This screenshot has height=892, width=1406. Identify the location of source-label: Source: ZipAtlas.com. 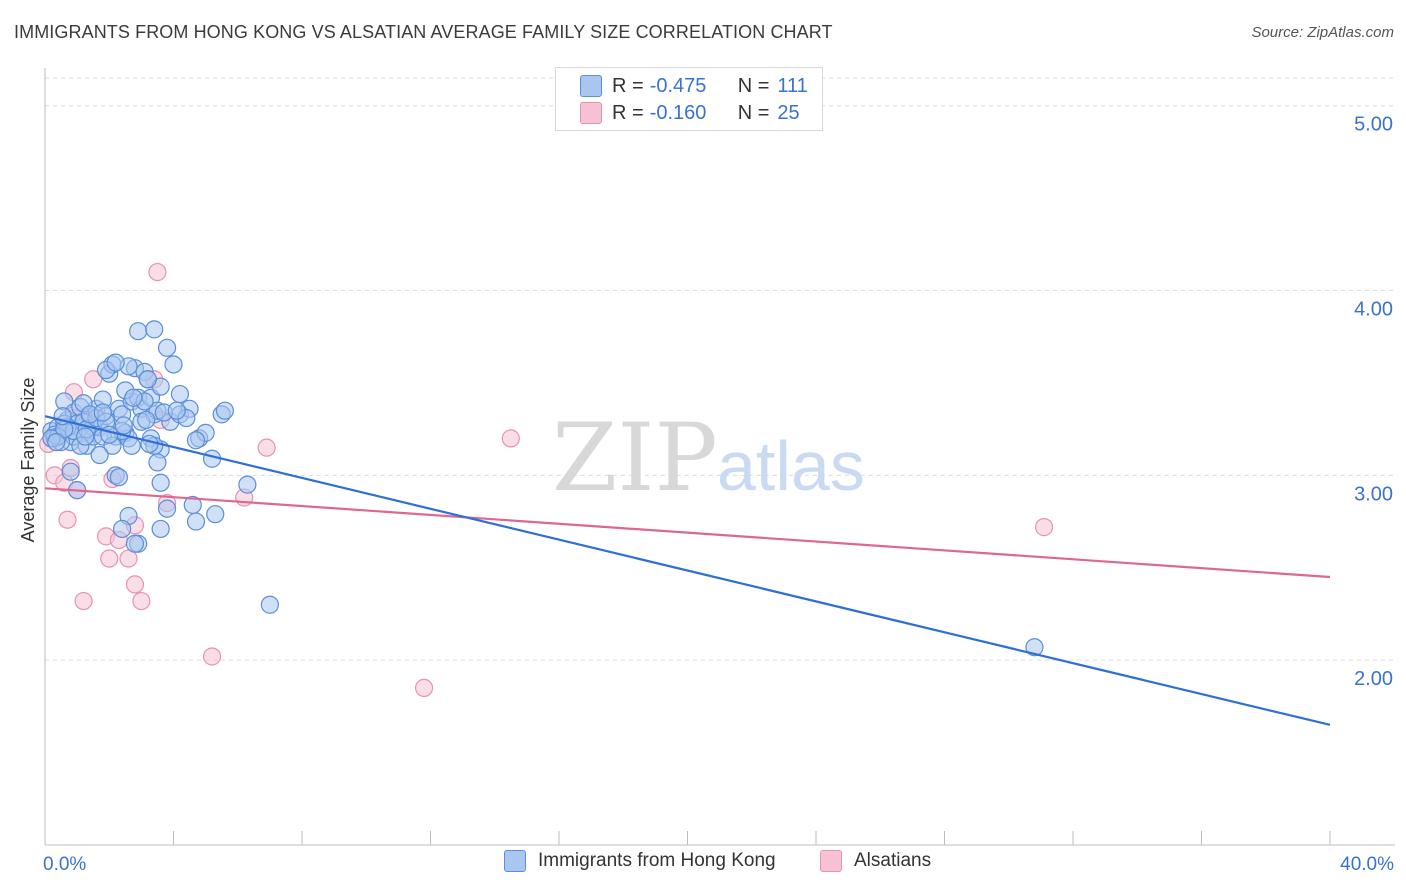
(1322, 32).